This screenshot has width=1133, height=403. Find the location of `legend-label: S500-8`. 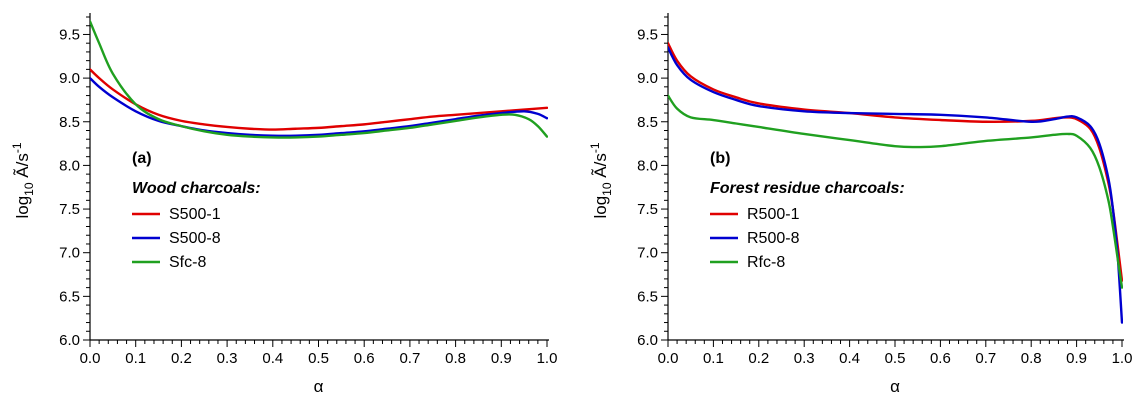

legend-label: S500-8 is located at coordinates (195, 238).